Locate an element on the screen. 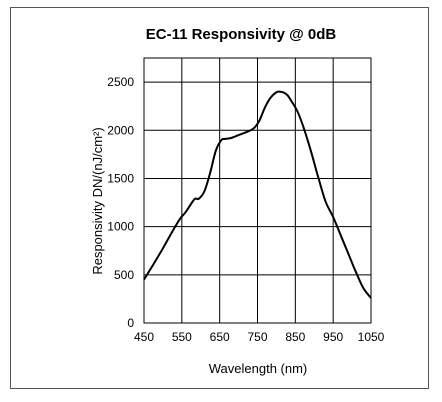 This screenshot has width=442, height=402. chart-title: EC-11 Responsivity @ 0dB is located at coordinates (241, 34).